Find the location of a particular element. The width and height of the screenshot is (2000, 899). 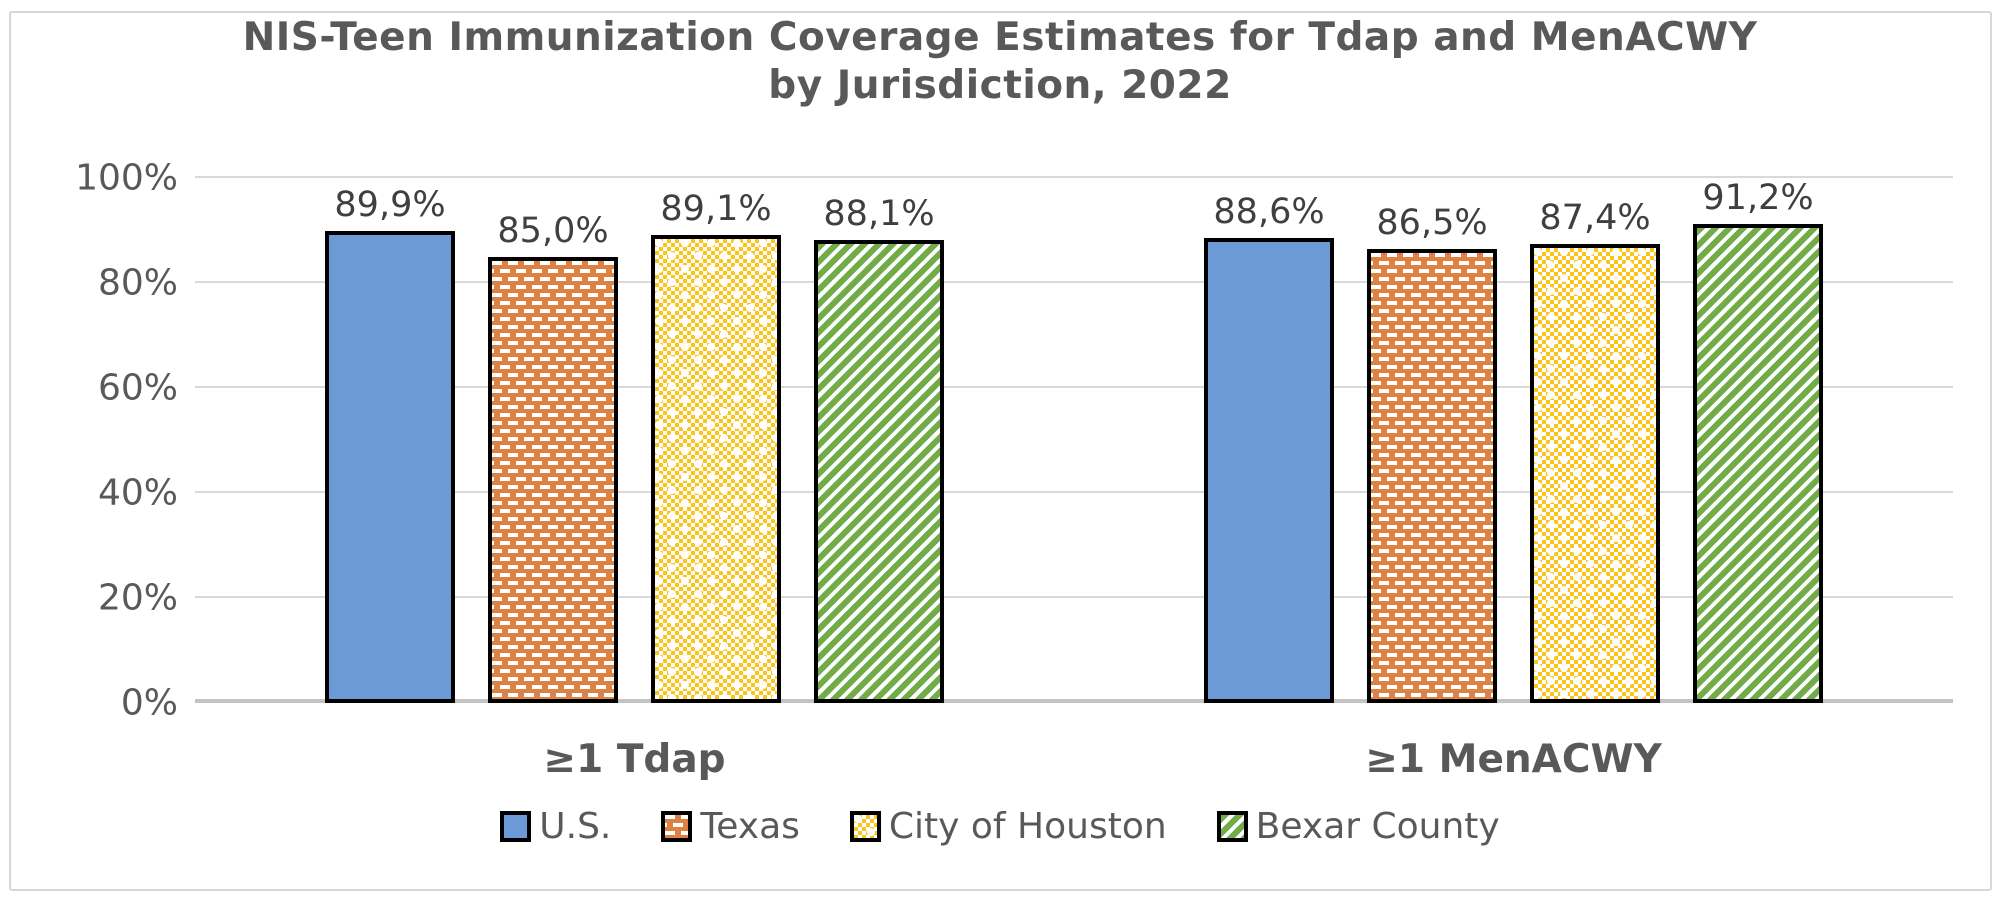

y-axis: 0% 20% 40% 60% 80% 100% is located at coordinates (89, 441).